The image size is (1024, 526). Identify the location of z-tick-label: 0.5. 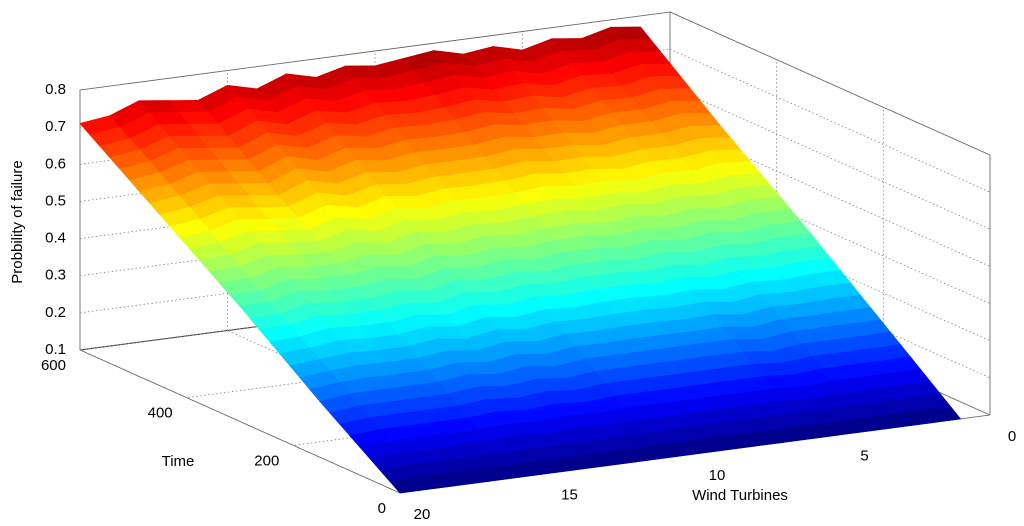
(55, 200).